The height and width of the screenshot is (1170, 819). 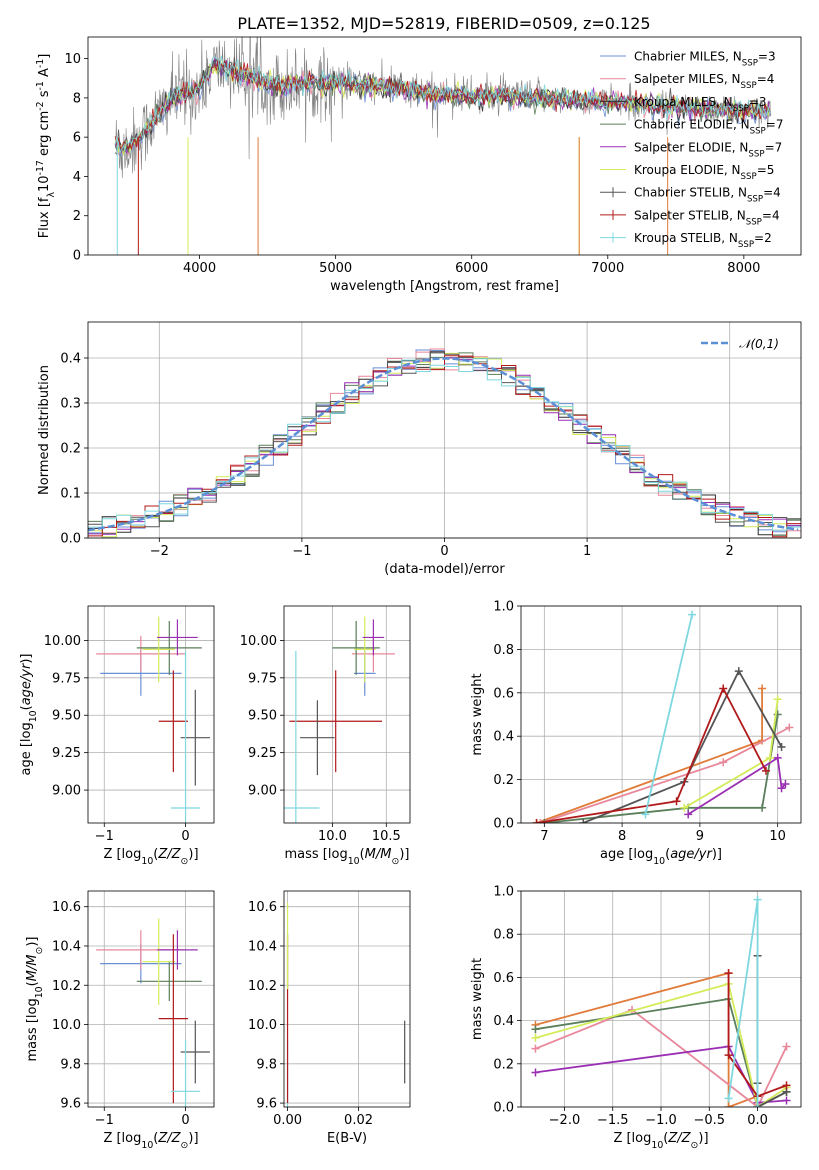 What do you see at coordinates (77, 98) in the screenshot?
I see `y-tick-label: 8` at bounding box center [77, 98].